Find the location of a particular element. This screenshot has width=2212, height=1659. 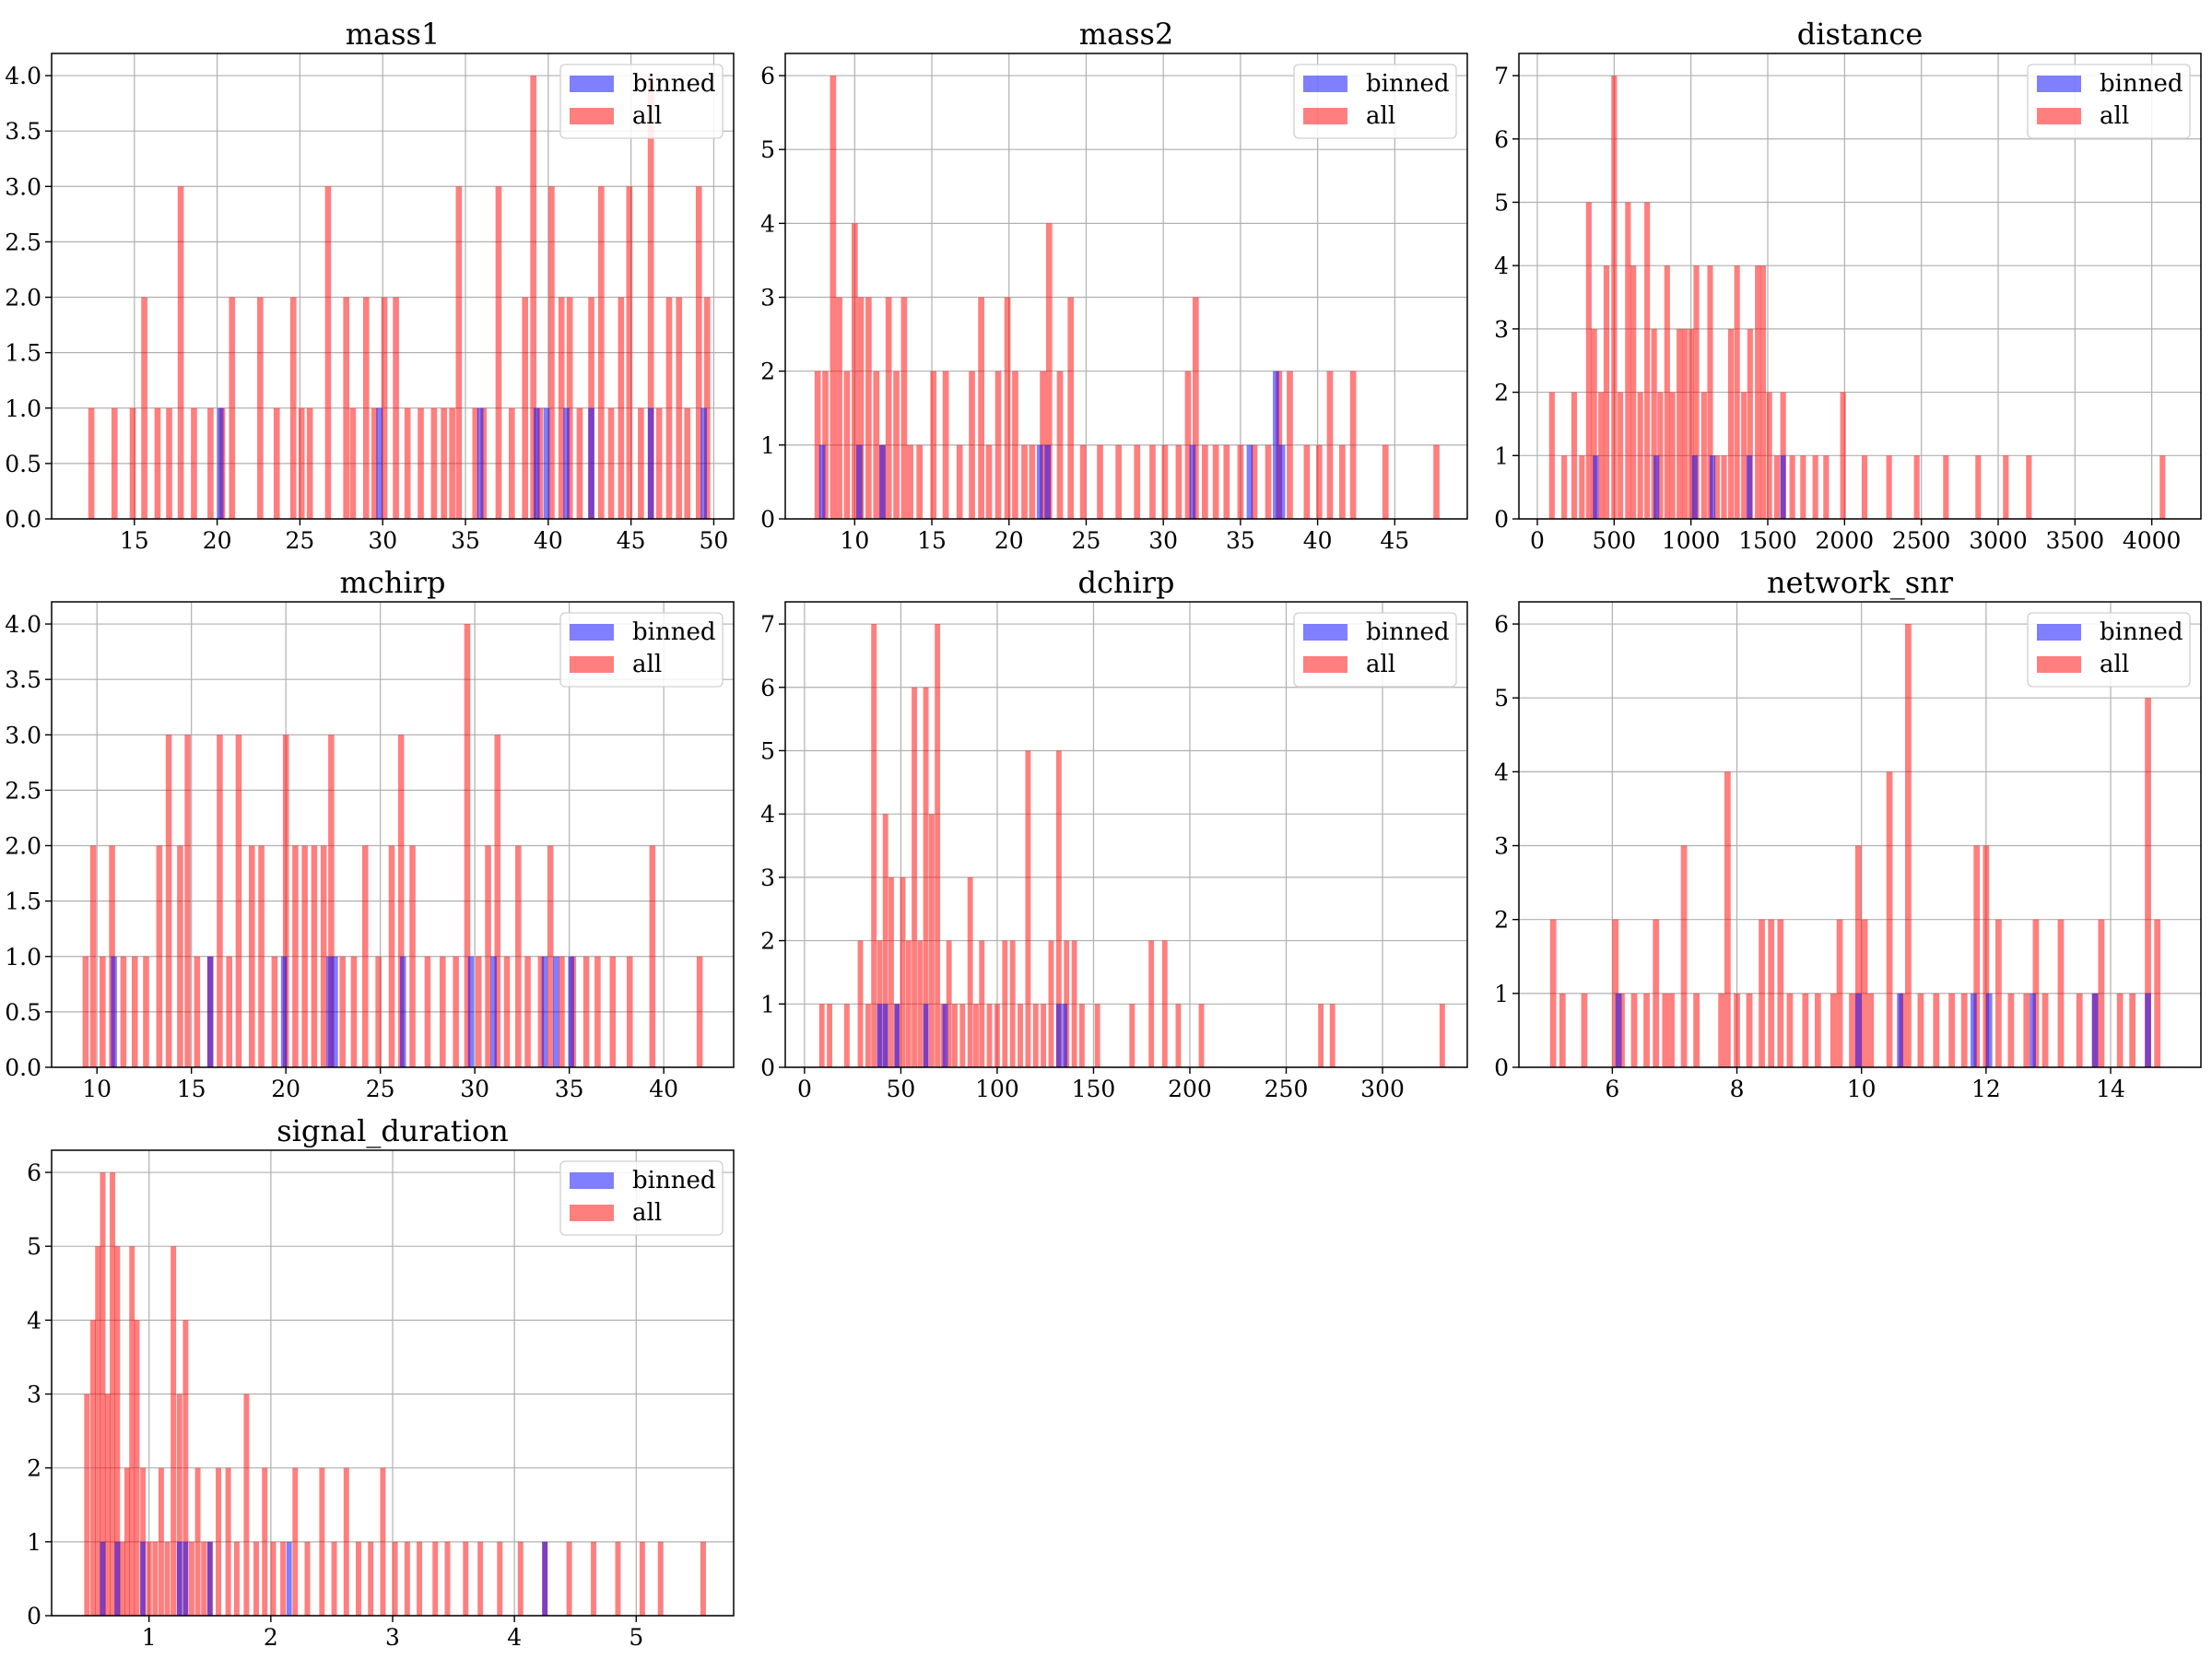

x-tick-label: 30 is located at coordinates (474, 1089).